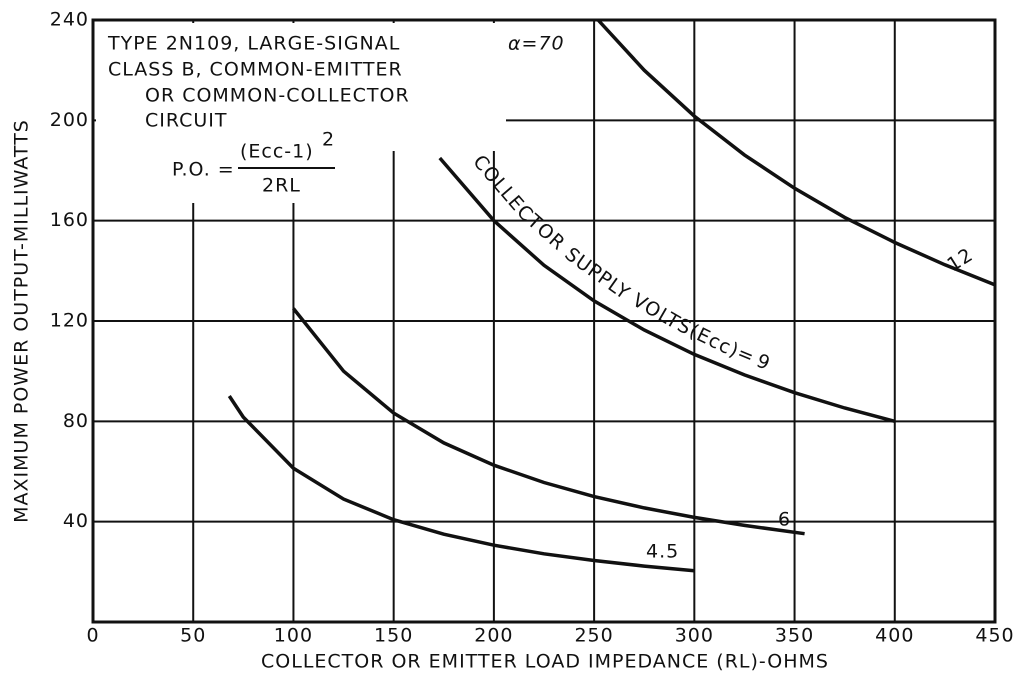  What do you see at coordinates (255, 70) in the screenshot?
I see `annotation: CLASS B, COMMON-EMITTER` at bounding box center [255, 70].